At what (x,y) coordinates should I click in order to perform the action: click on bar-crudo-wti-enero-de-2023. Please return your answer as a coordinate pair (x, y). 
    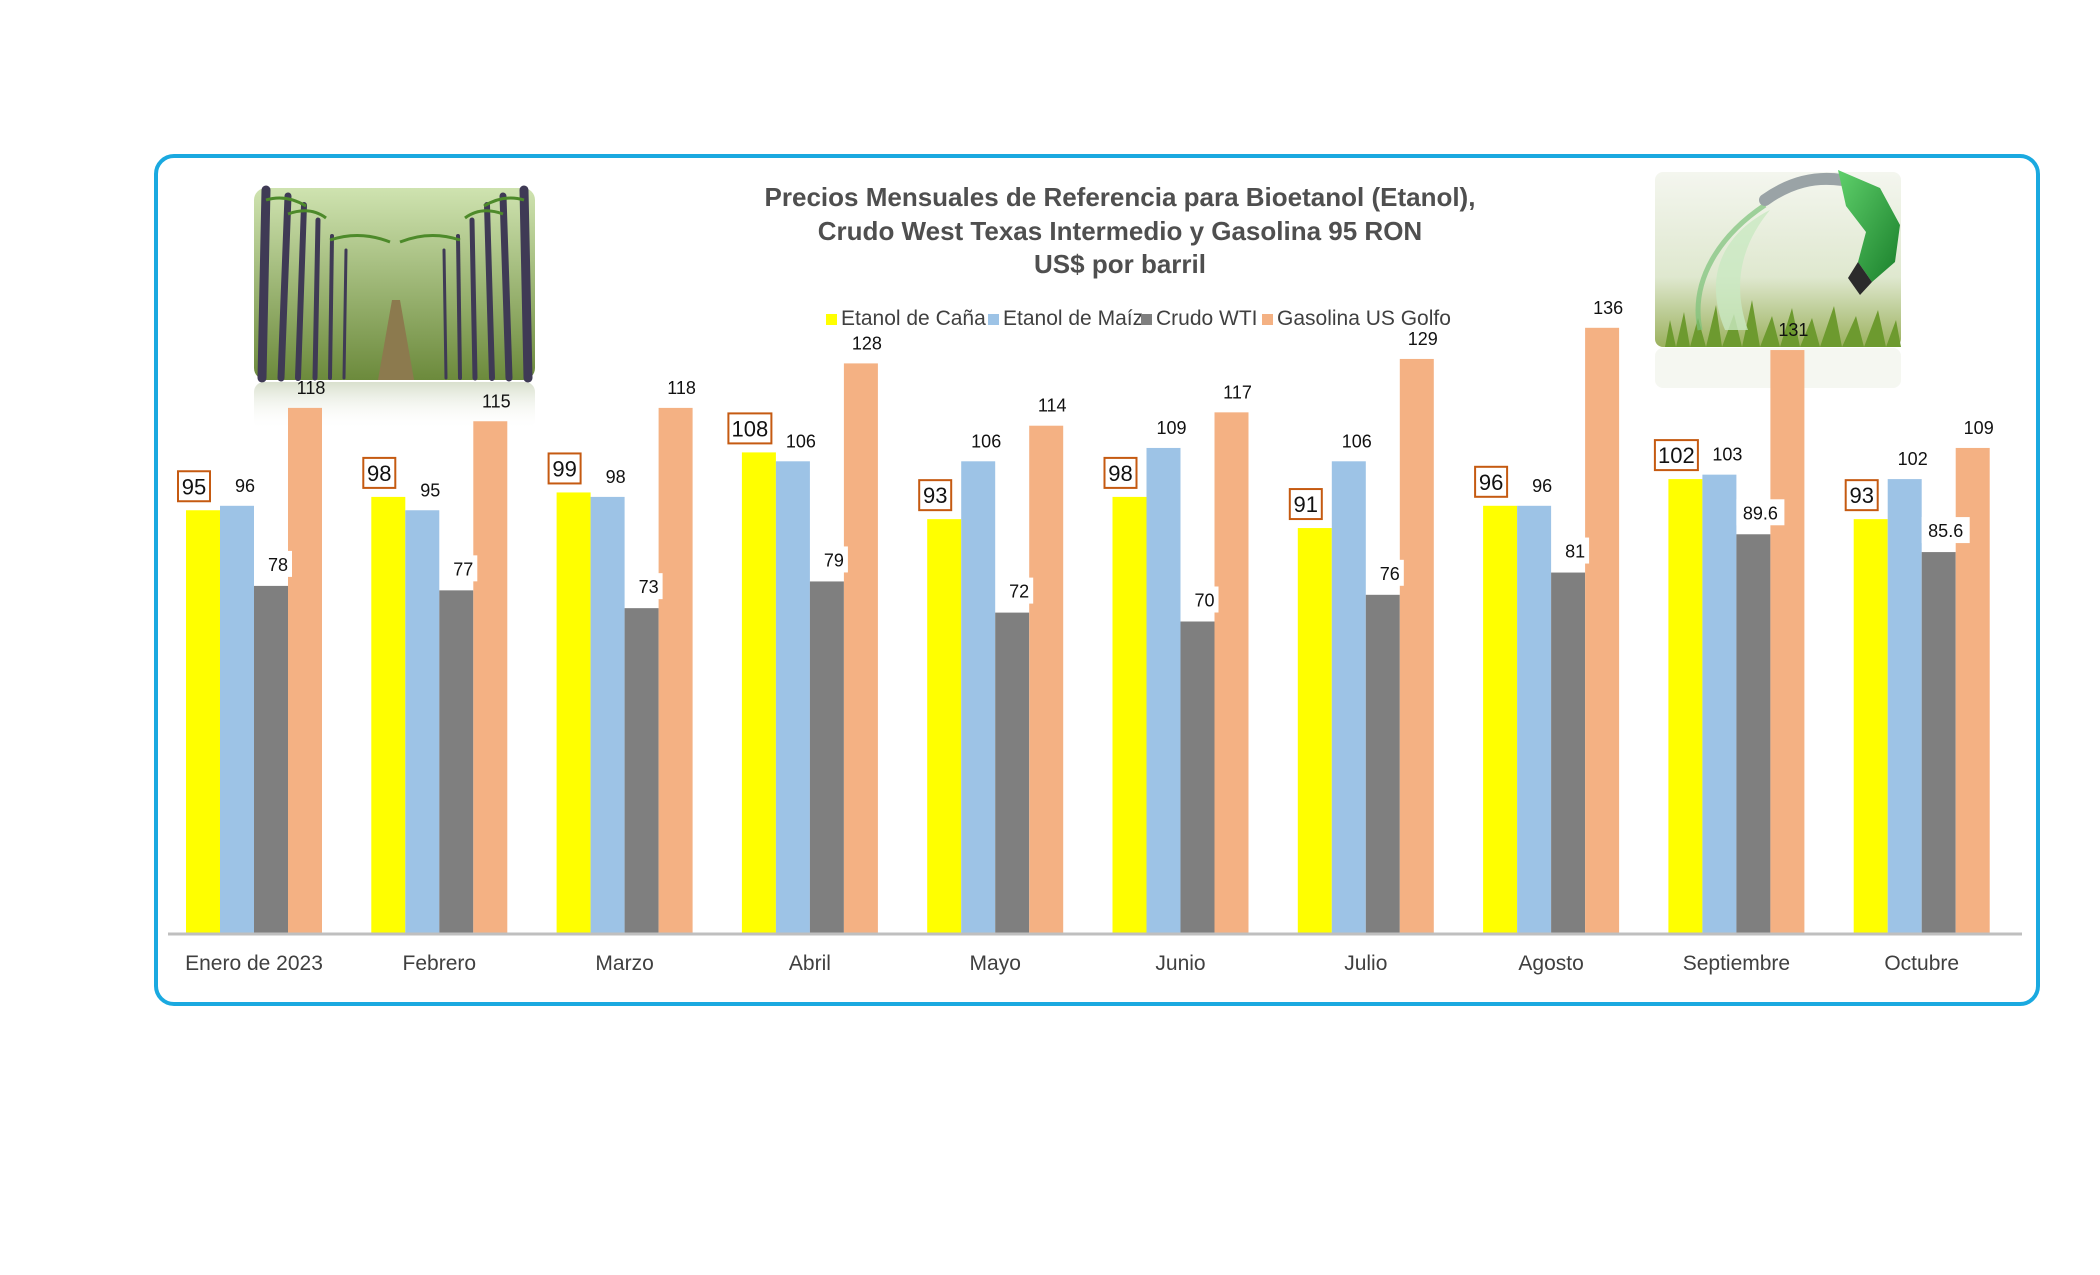
    Looking at the image, I should click on (271, 759).